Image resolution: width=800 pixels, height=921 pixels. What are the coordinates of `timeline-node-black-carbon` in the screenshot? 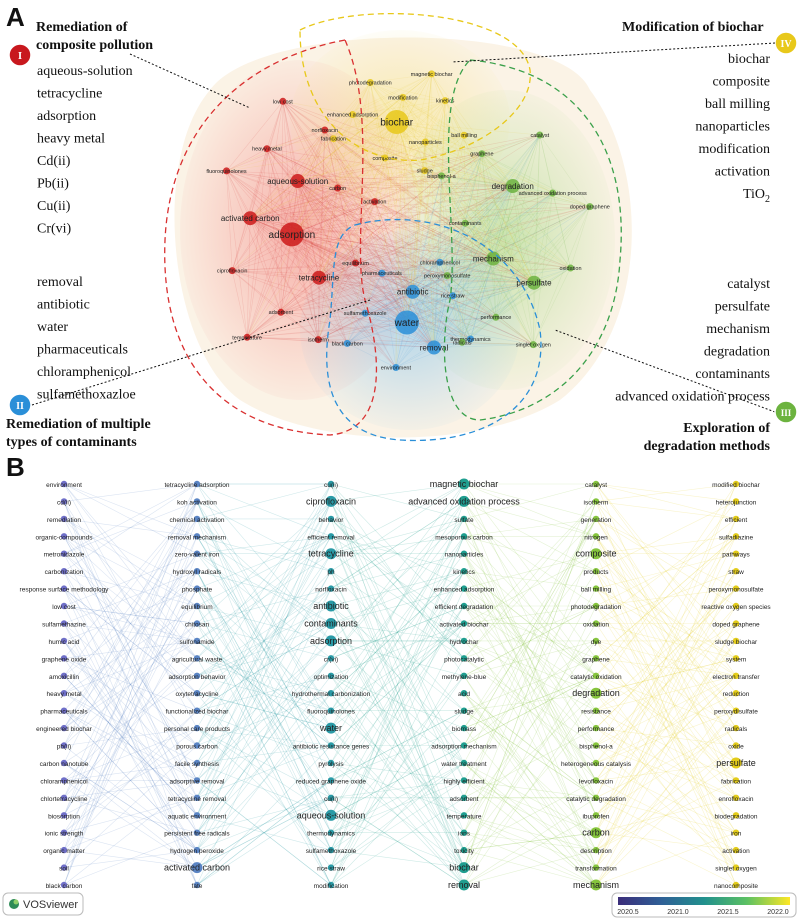 It's located at (64, 885).